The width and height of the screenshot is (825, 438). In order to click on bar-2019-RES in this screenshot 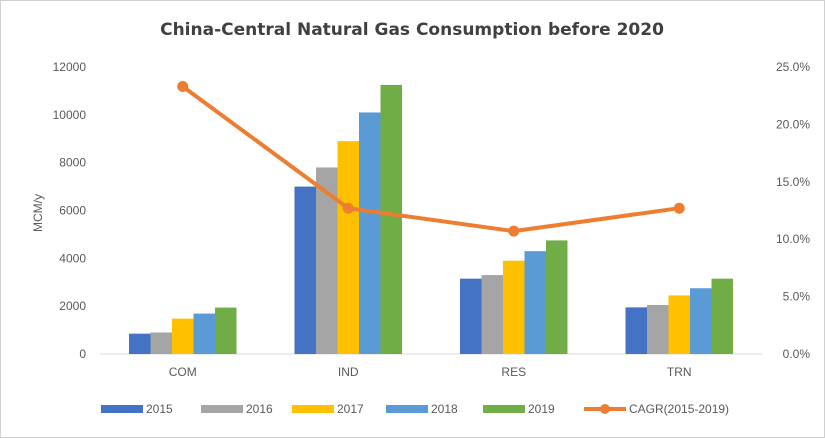, I will do `click(557, 297)`.